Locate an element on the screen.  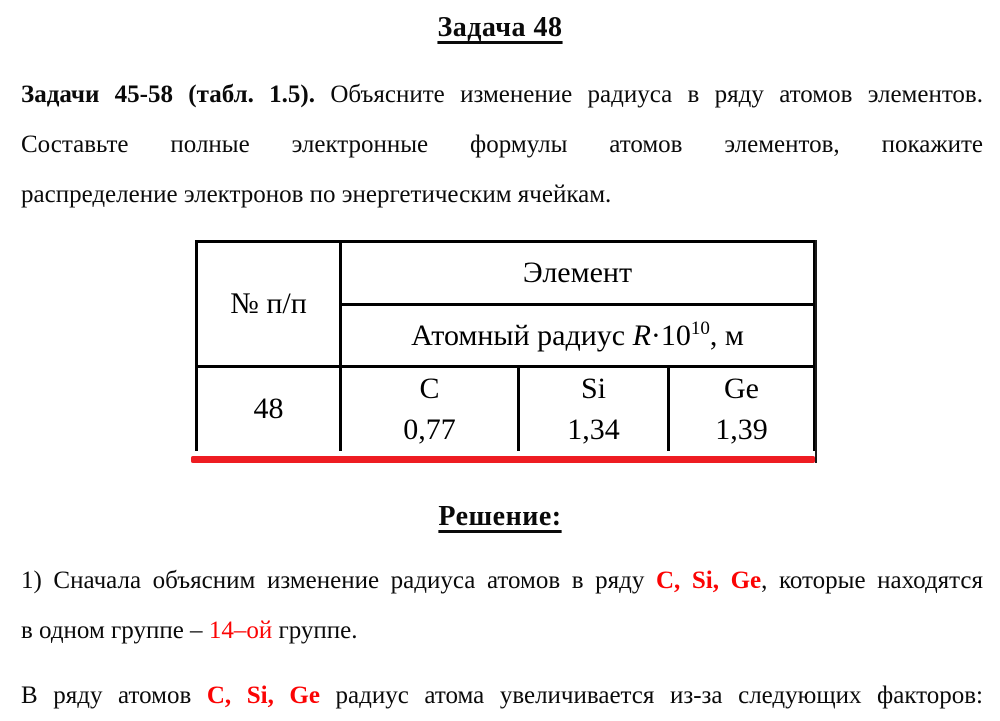
table-header-no: № п/п is located at coordinates (268, 304).